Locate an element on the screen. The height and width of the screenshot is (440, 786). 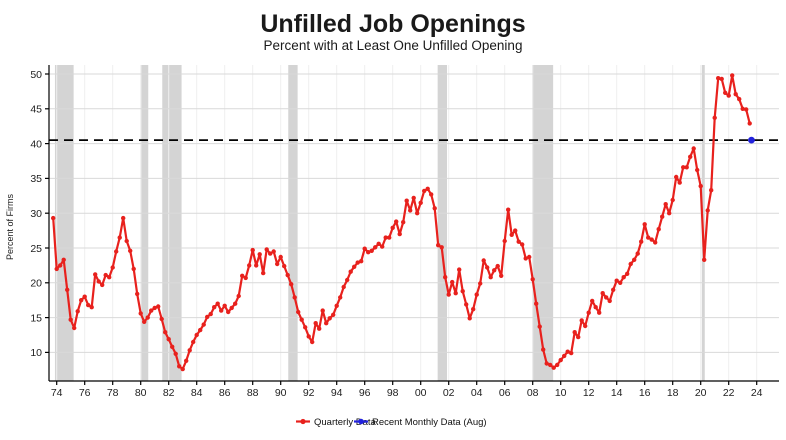
legend: Quarterly Data Recent Monthly Data (Aug) is located at coordinates (391, 422).